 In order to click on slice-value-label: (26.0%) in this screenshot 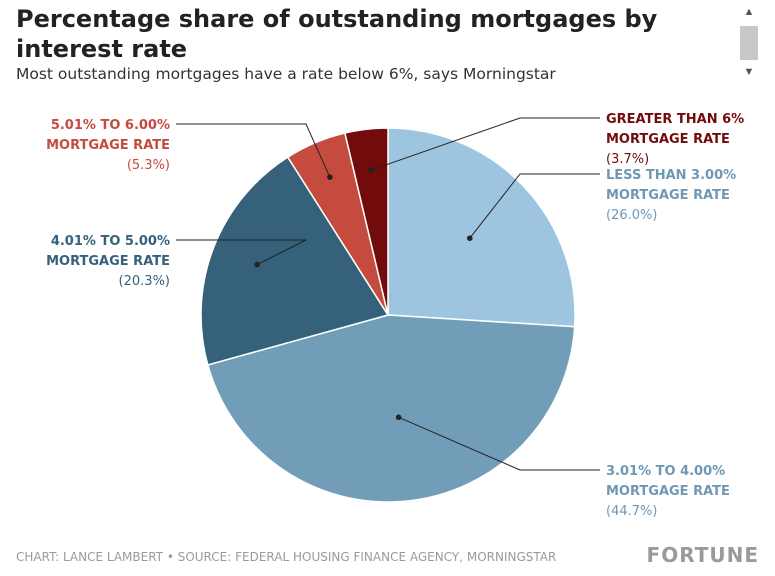, I will do `click(632, 215)`.